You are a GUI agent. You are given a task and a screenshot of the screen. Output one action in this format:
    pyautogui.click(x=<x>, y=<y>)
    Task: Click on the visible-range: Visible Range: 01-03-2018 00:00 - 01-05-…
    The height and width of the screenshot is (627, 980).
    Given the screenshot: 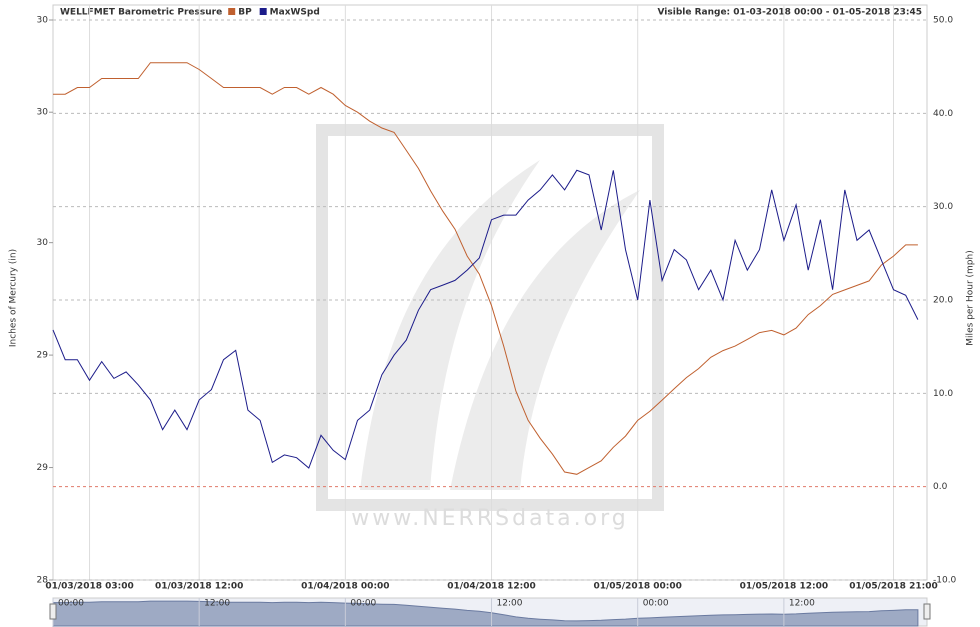 What is the action you would take?
    pyautogui.click(x=790, y=13)
    